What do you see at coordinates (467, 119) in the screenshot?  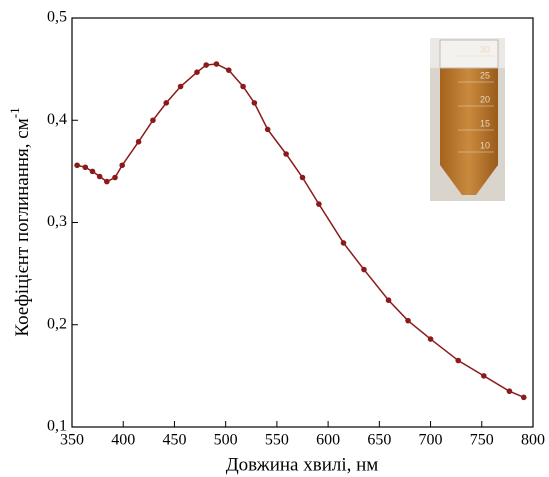 I see `inset-photo` at bounding box center [467, 119].